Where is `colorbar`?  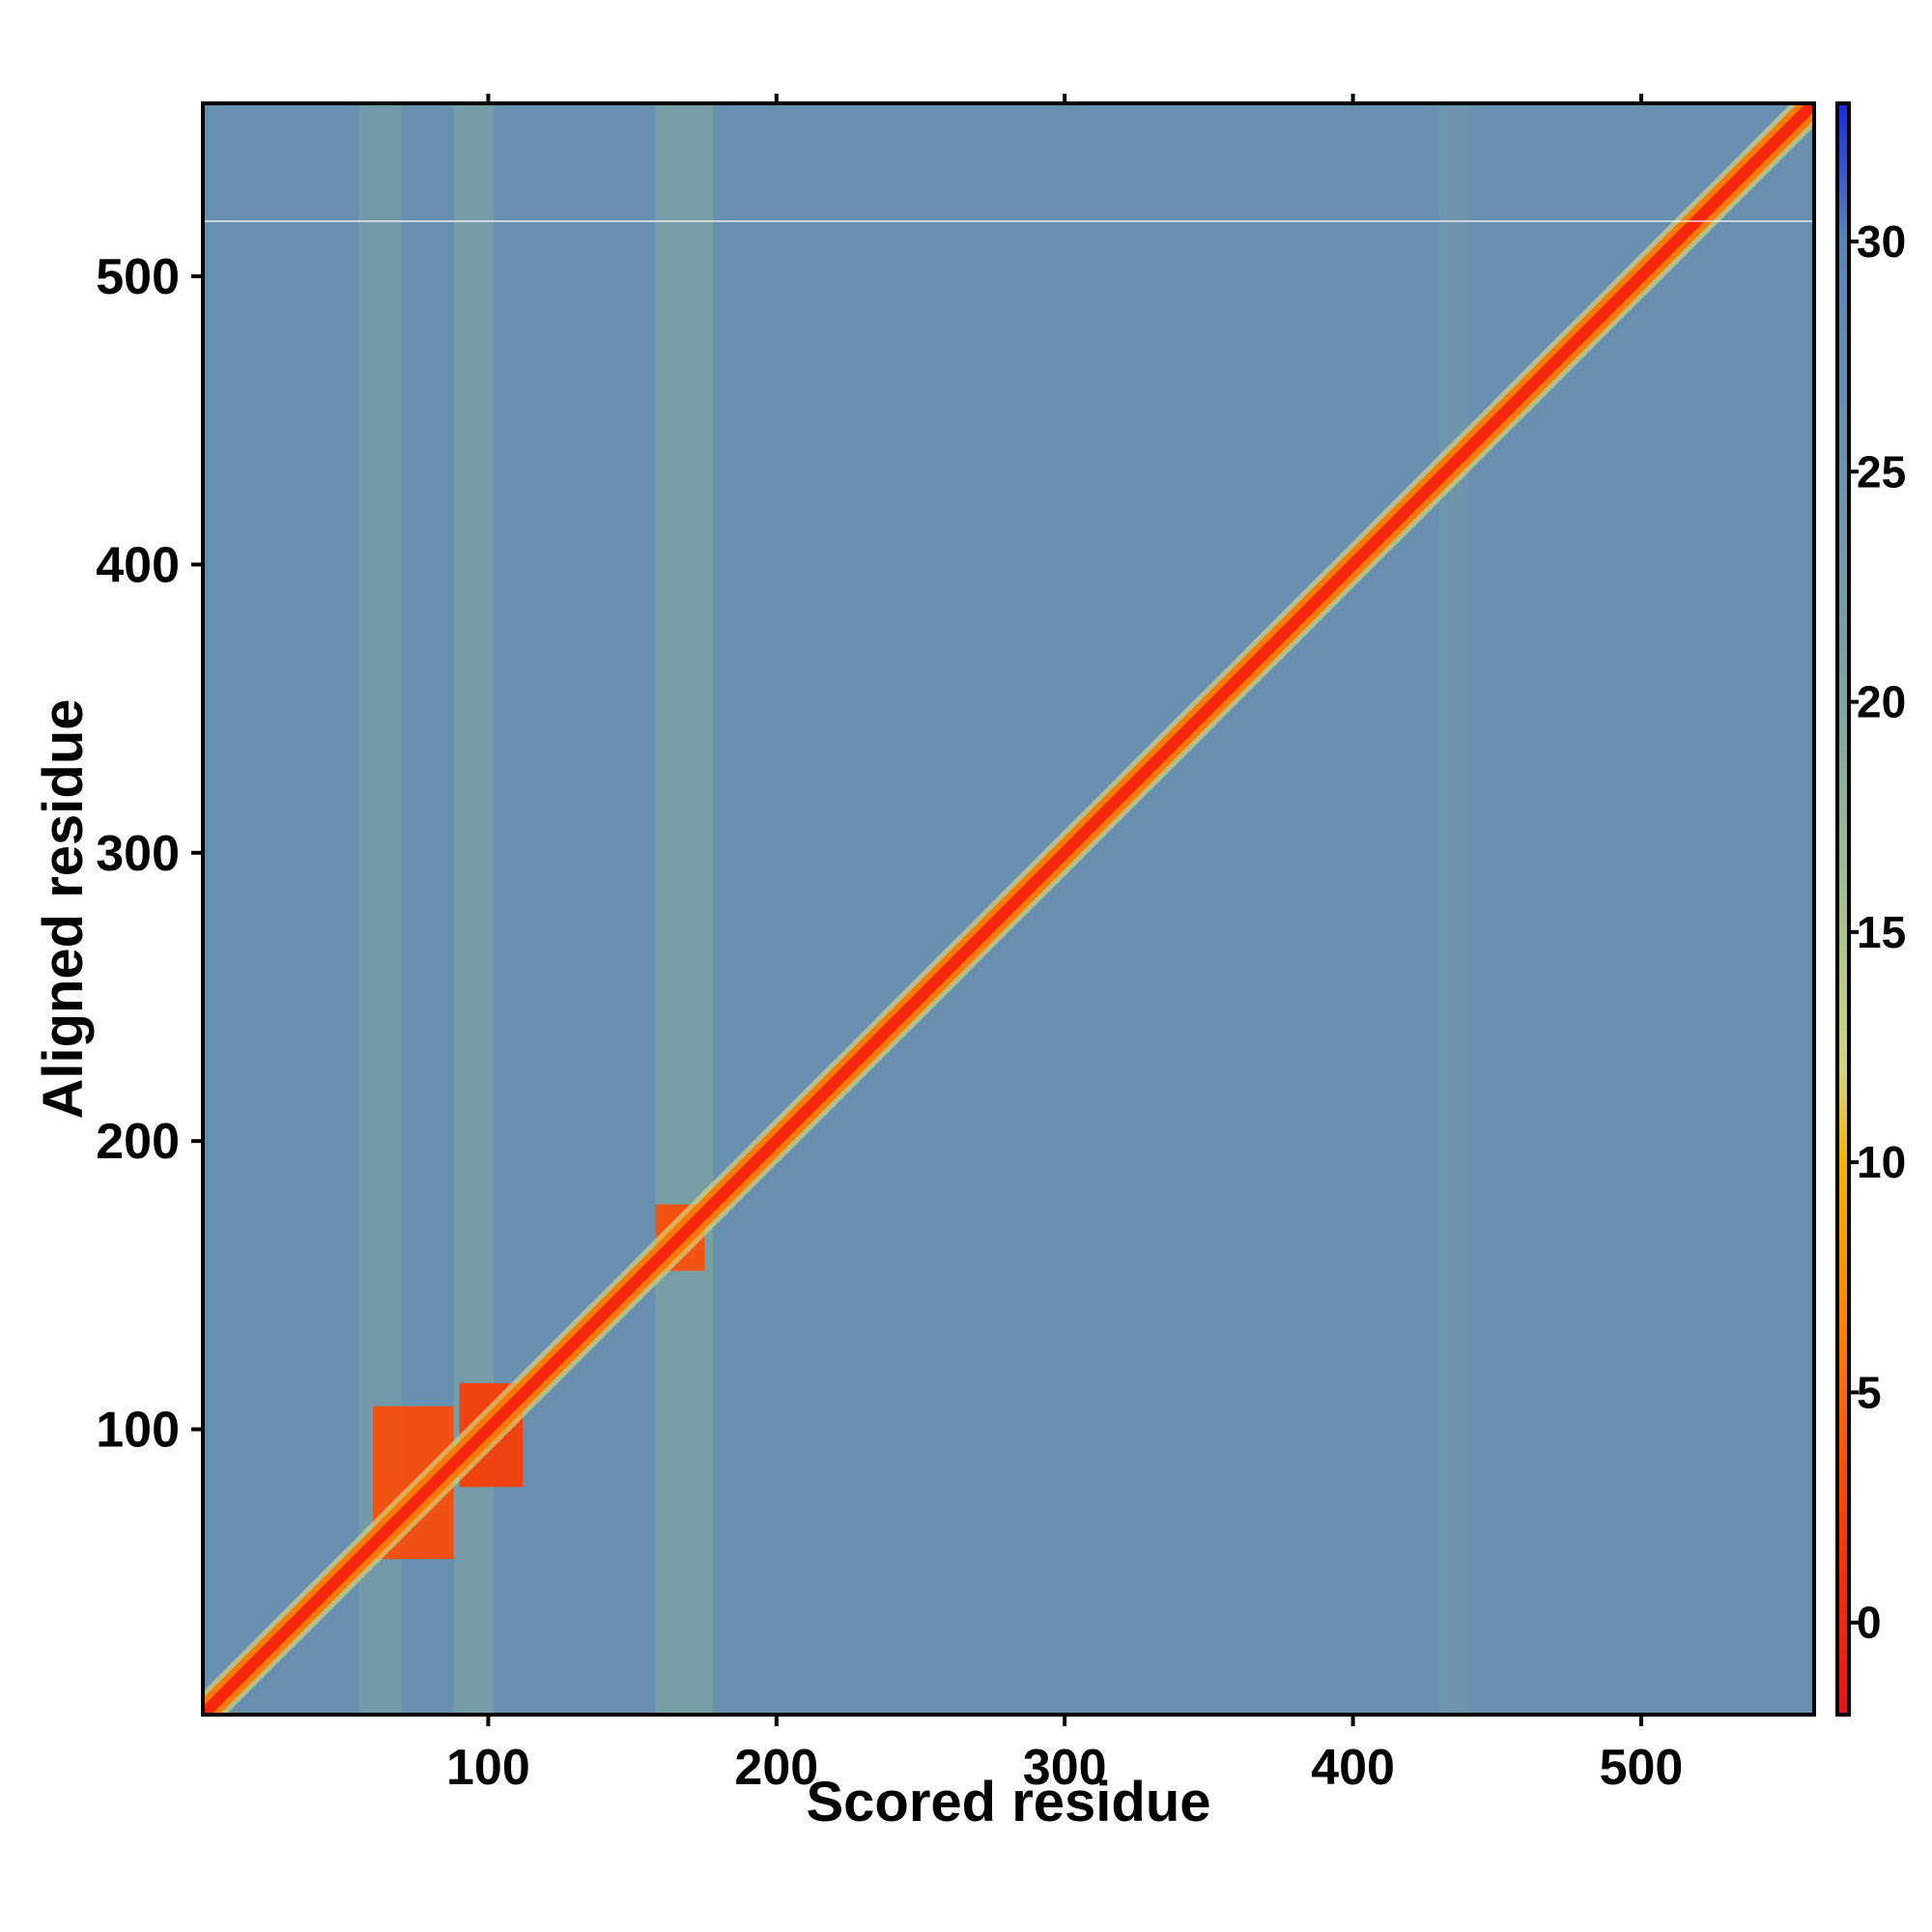 colorbar is located at coordinates (1843, 909).